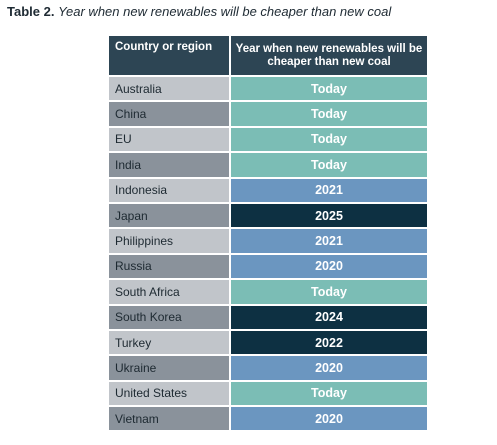 This screenshot has width=497, height=445. Describe the element at coordinates (170, 165) in the screenshot. I see `country-cell: India` at that location.